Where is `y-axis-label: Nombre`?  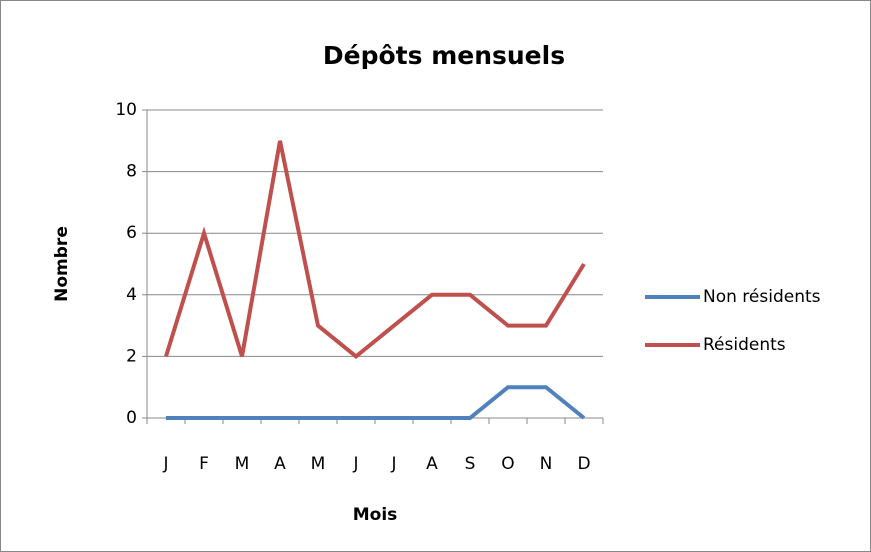
y-axis-label: Nombre is located at coordinates (62, 264).